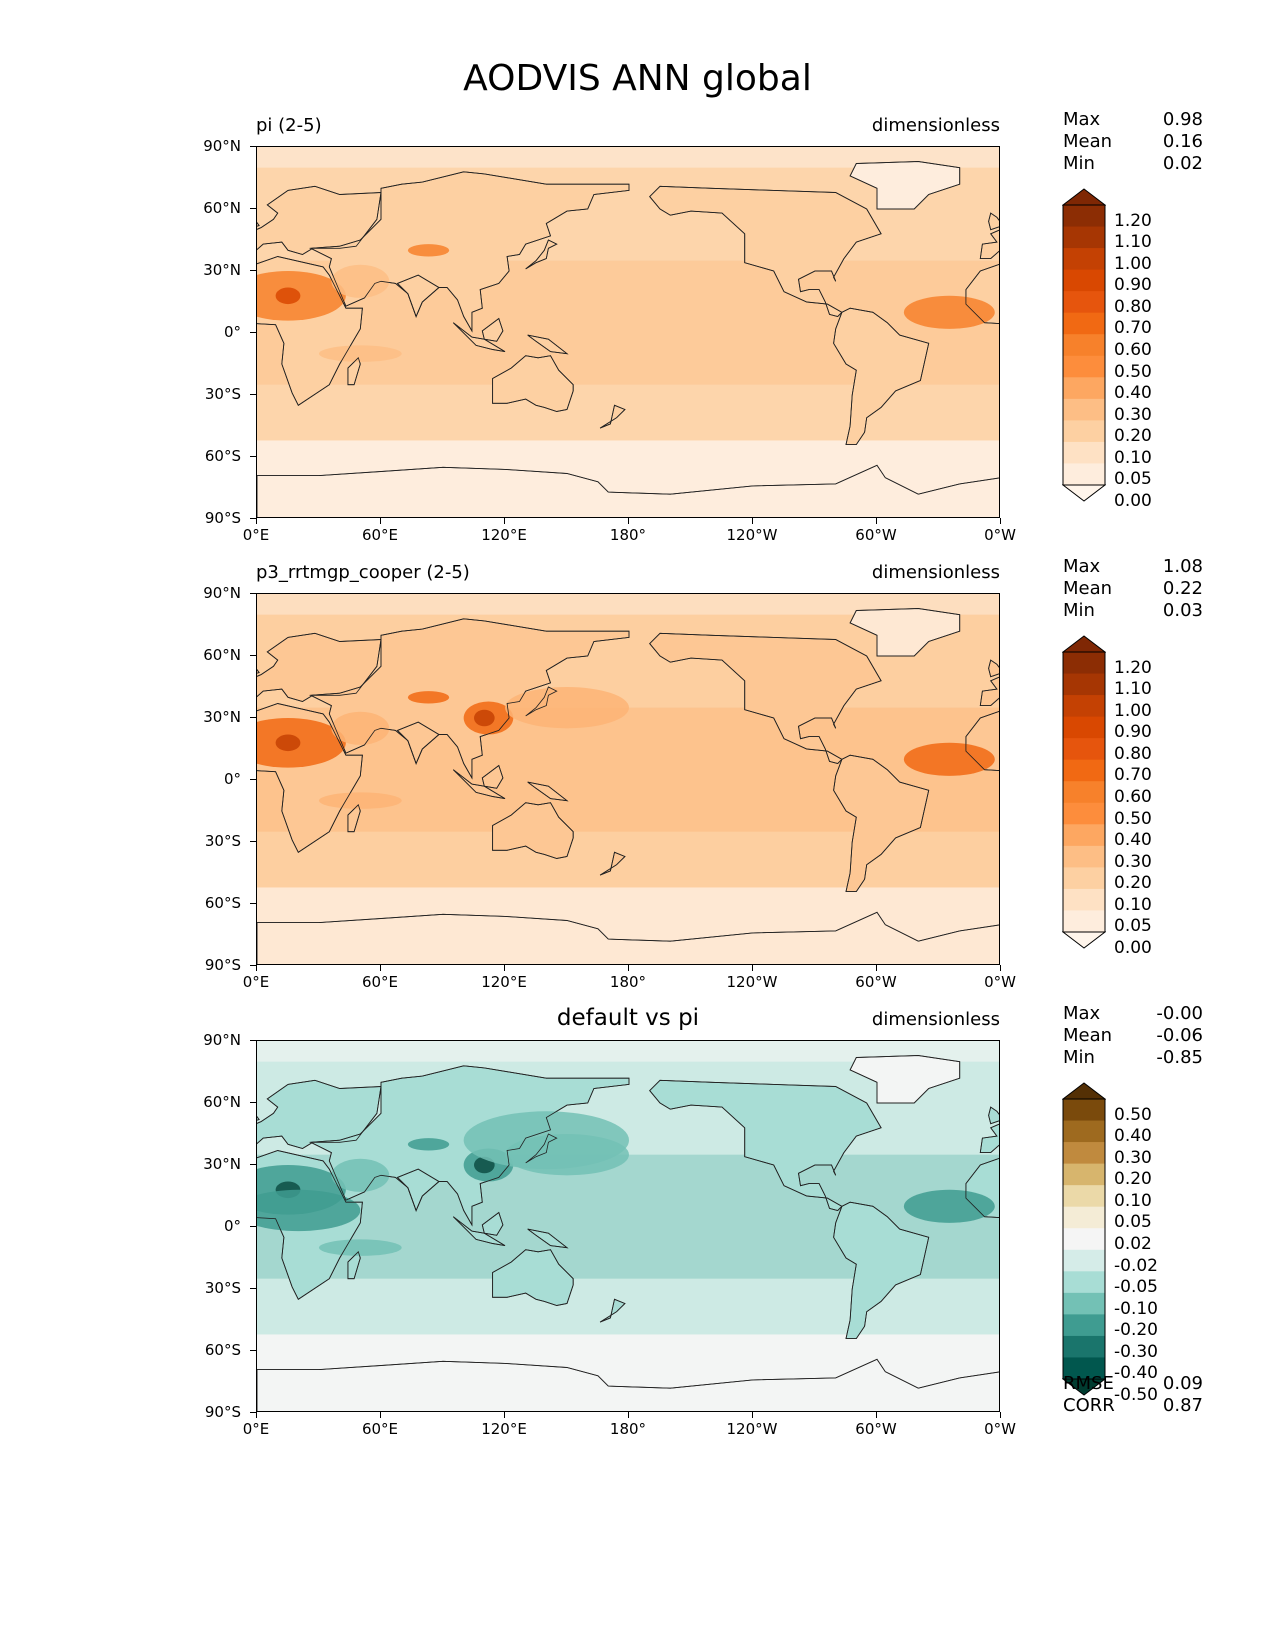 This screenshot has width=1275, height=1650. Describe the element at coordinates (256, 1429) in the screenshot. I see `longitude-tick-label: 0°E` at that location.